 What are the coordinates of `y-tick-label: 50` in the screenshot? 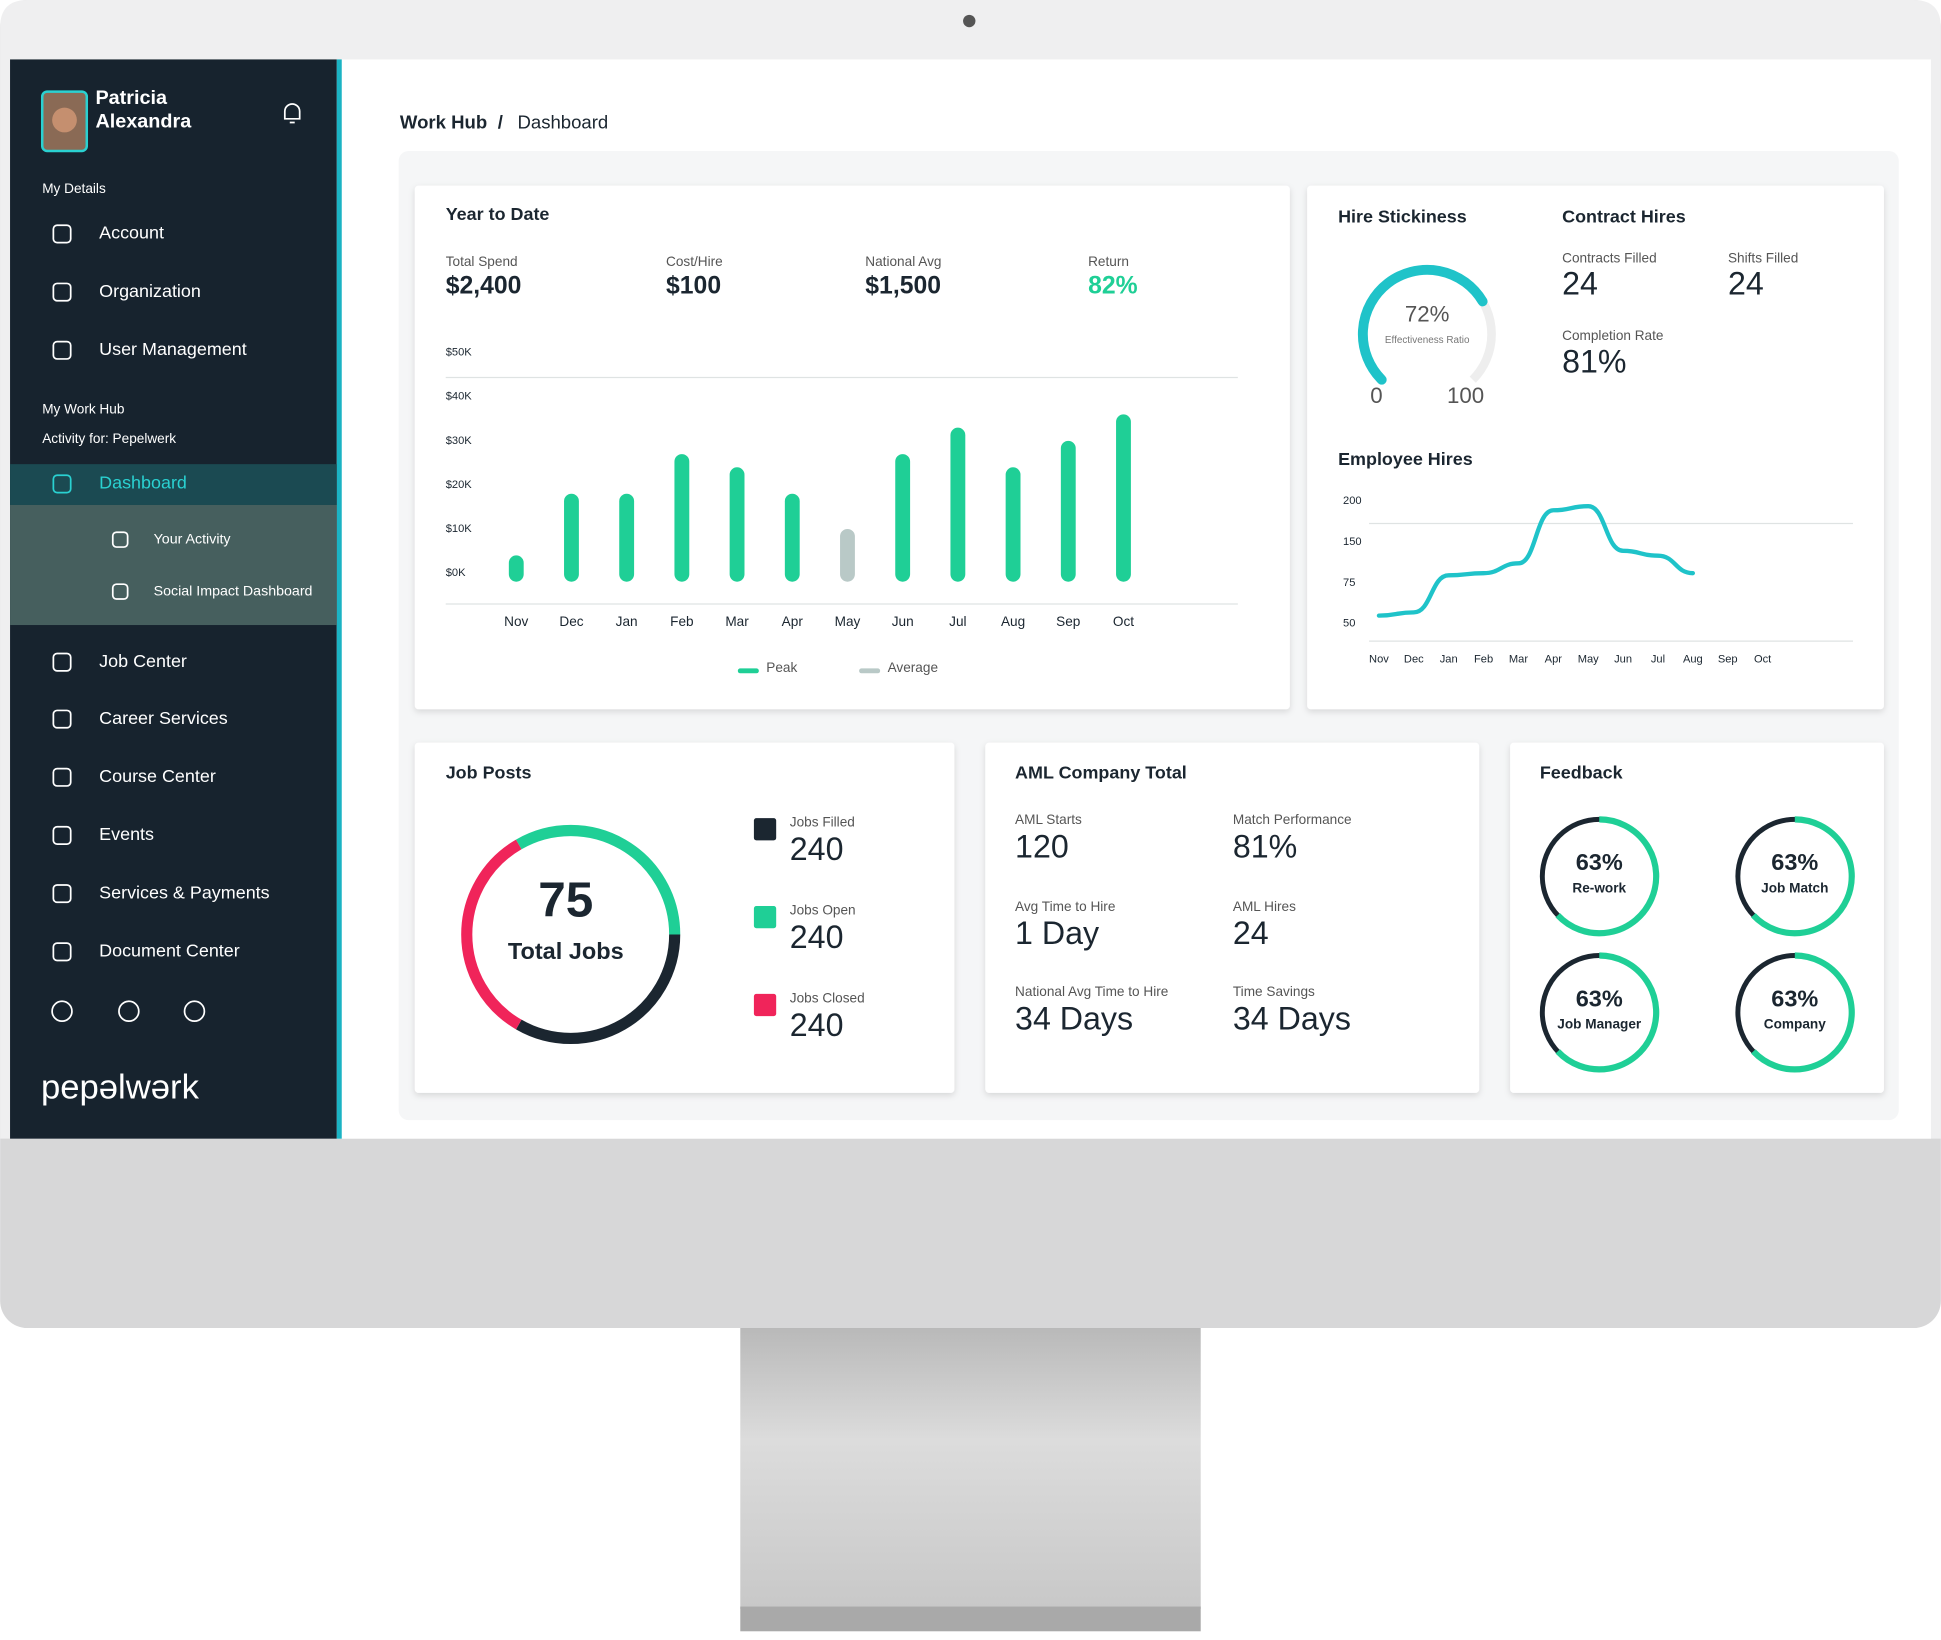 It's located at (1349, 624).